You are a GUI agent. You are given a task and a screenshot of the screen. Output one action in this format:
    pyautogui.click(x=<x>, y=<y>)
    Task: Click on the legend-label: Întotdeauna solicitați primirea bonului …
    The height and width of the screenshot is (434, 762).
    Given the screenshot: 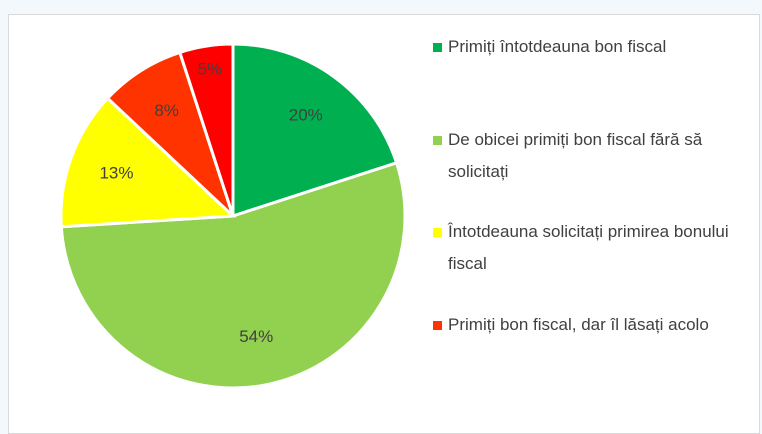 What is the action you would take?
    pyautogui.click(x=588, y=247)
    